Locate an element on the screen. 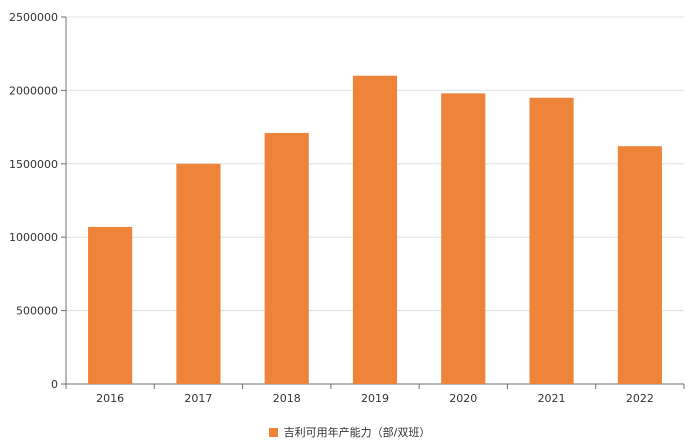 This screenshot has height=446, width=699. y-tick-label: 2000000 is located at coordinates (33, 90).